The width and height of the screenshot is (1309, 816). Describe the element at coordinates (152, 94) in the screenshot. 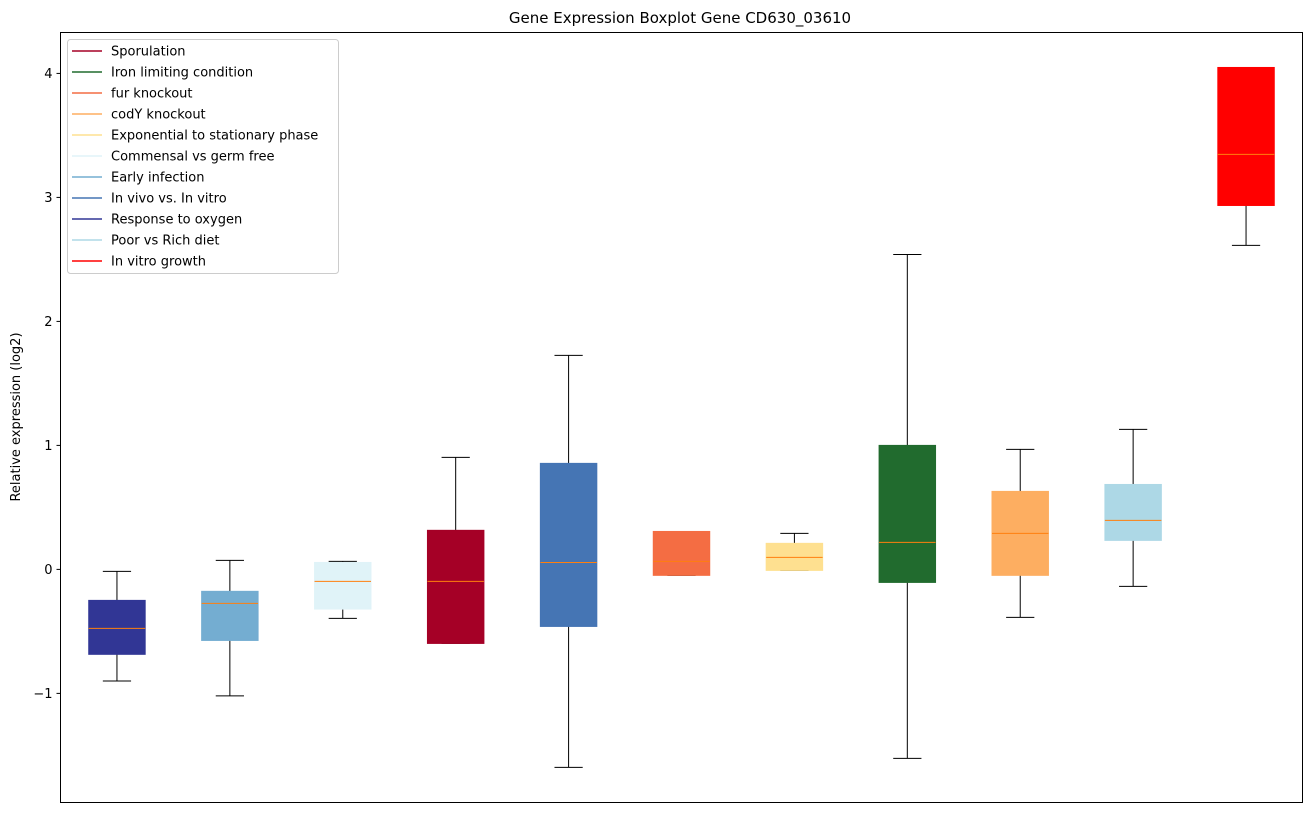

I see `legend-label: fur knockout` at that location.